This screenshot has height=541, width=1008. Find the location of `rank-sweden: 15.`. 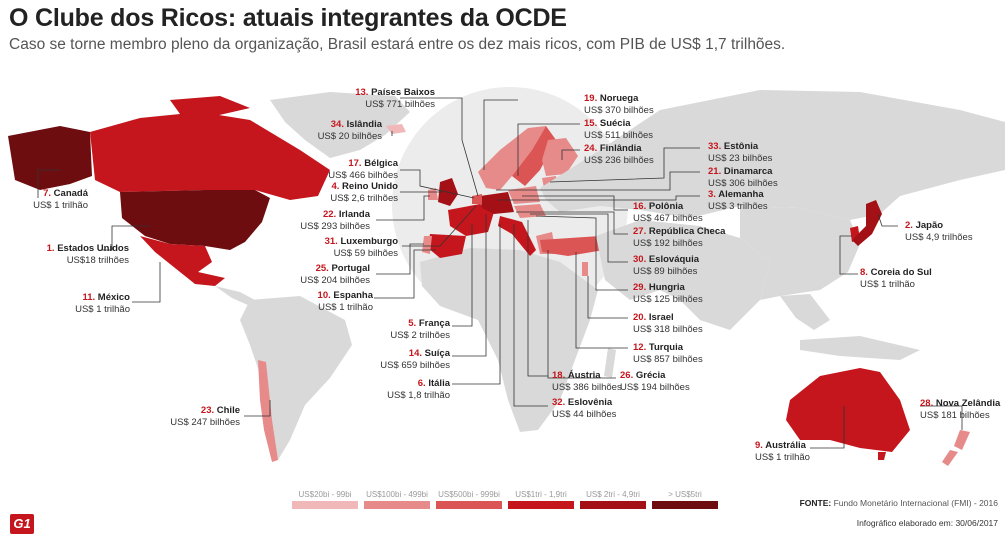

rank-sweden: 15. is located at coordinates (591, 123).